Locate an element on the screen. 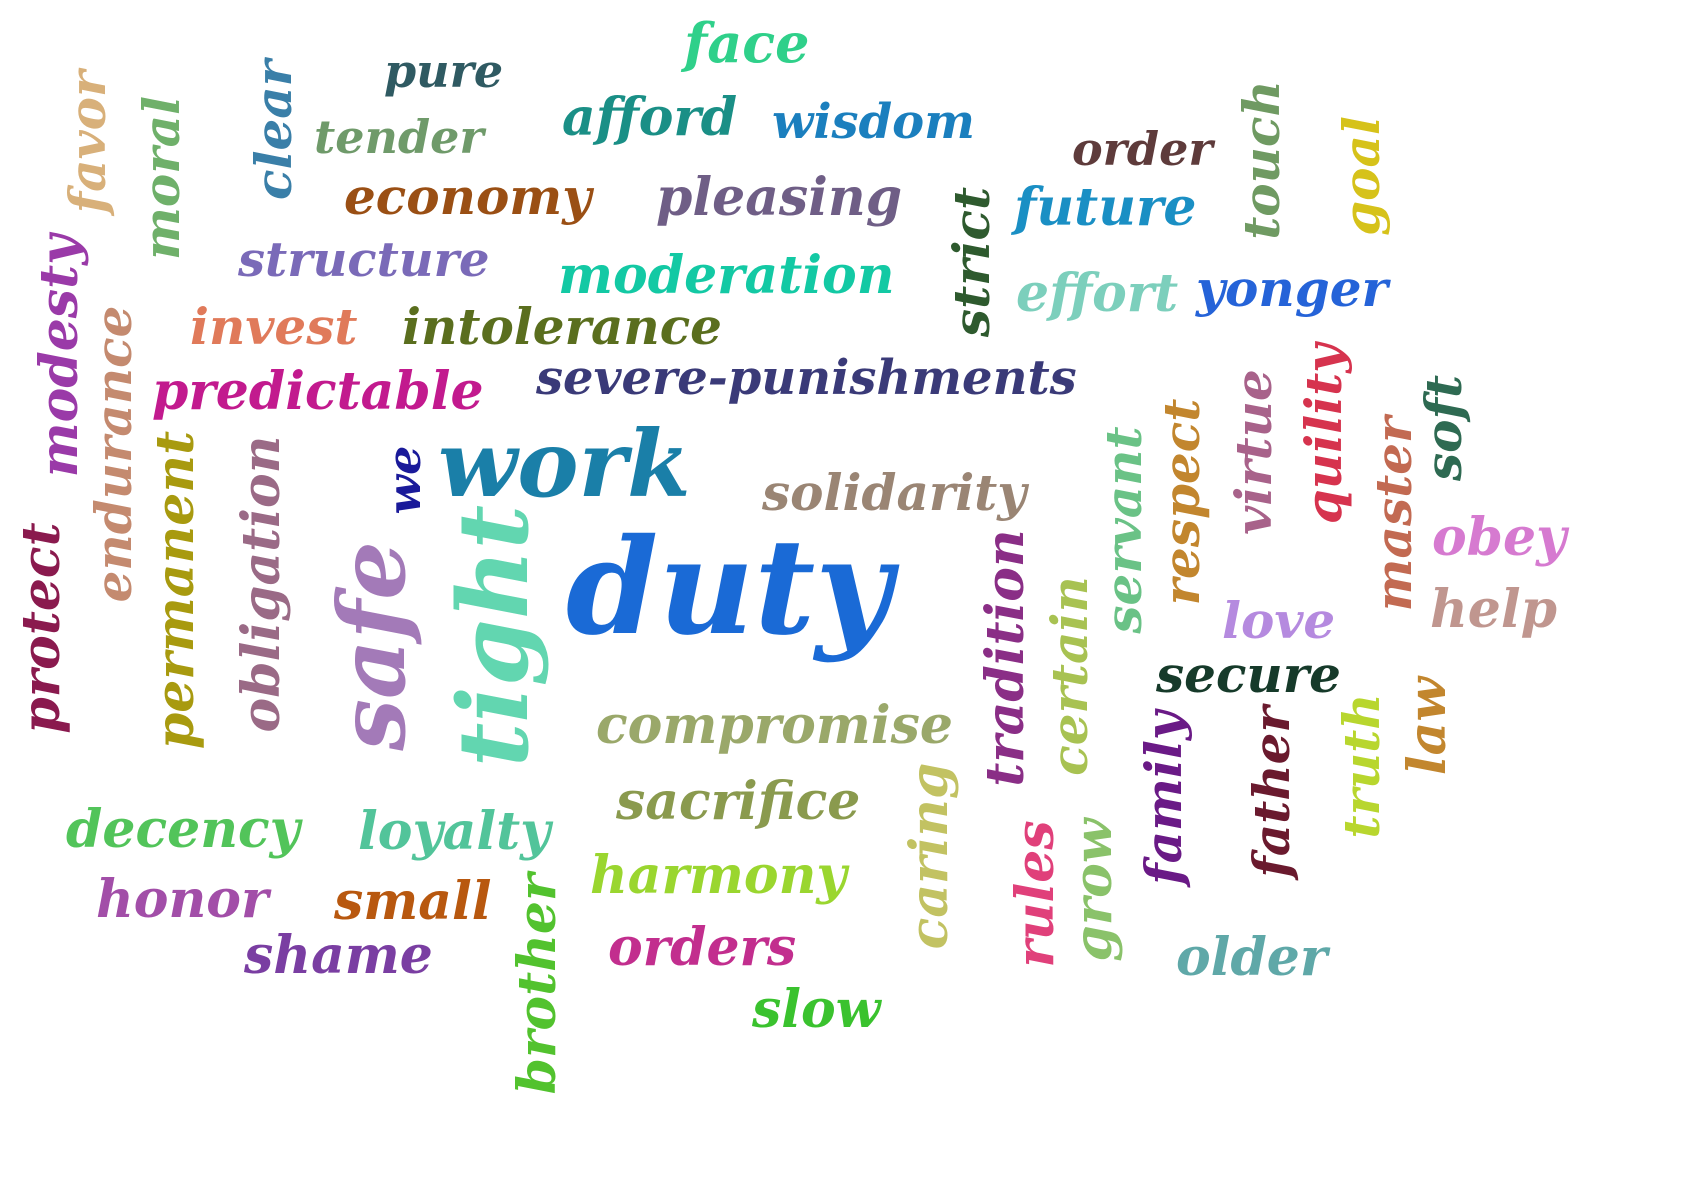  word-clear: clear is located at coordinates (273, 130).